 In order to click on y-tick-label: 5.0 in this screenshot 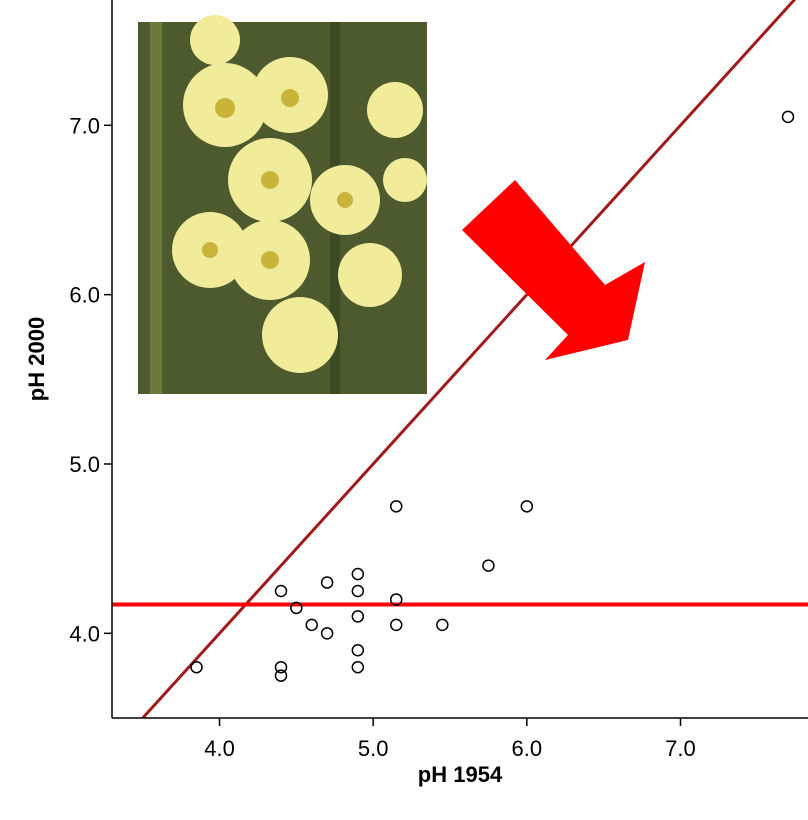, I will do `click(84, 464)`.